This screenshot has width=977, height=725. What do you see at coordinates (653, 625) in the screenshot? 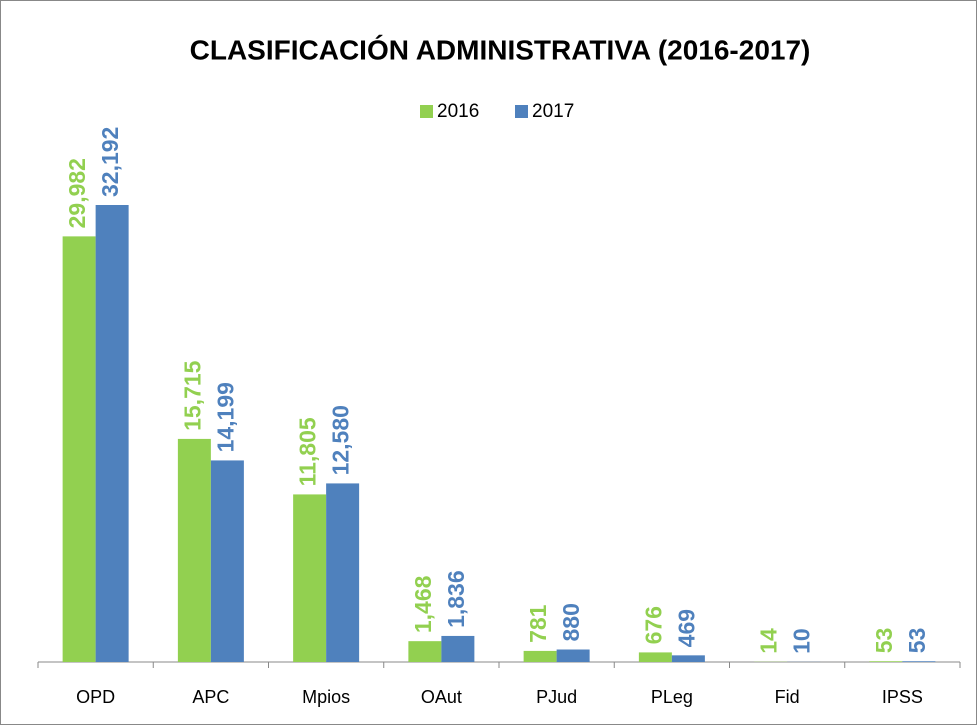
I see `value-label: 676` at bounding box center [653, 625].